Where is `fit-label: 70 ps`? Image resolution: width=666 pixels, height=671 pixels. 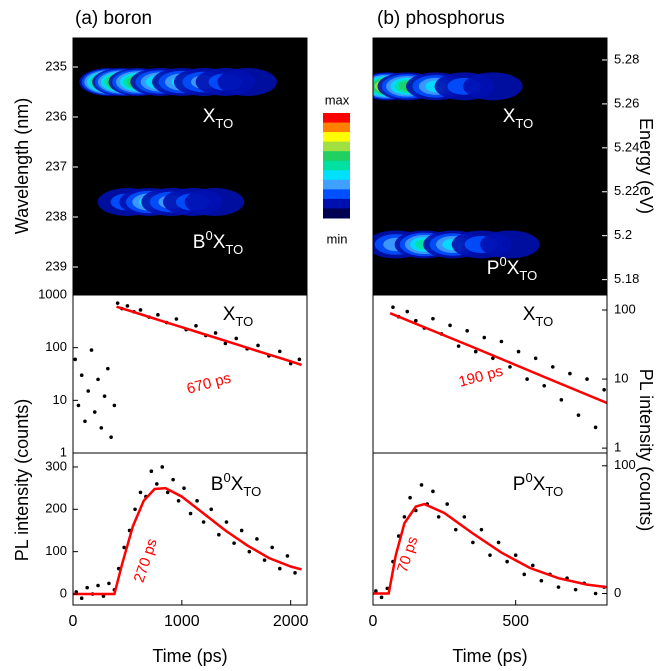 fit-label: 70 ps is located at coordinates (408, 555).